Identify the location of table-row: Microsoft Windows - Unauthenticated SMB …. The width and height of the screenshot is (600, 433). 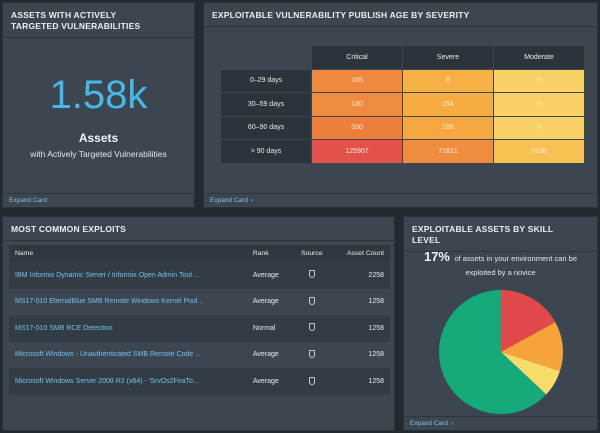
(199, 354).